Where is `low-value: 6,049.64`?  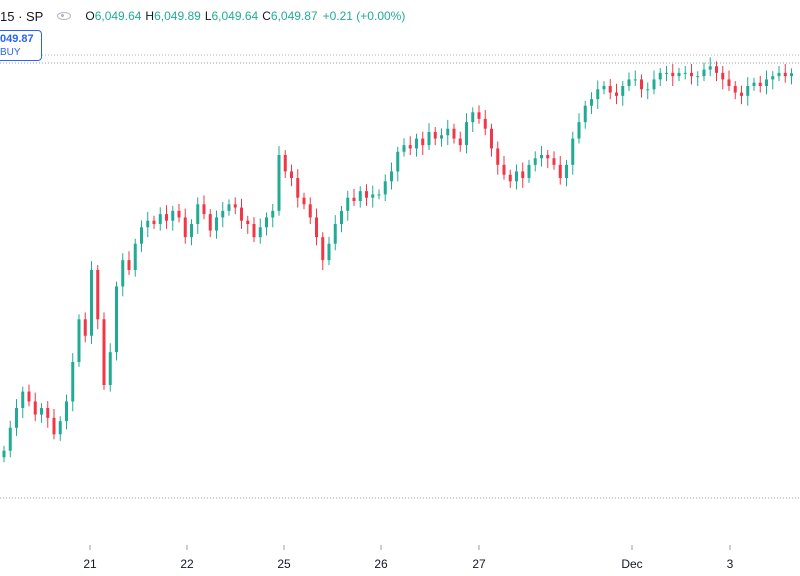 low-value: 6,049.64 is located at coordinates (235, 16).